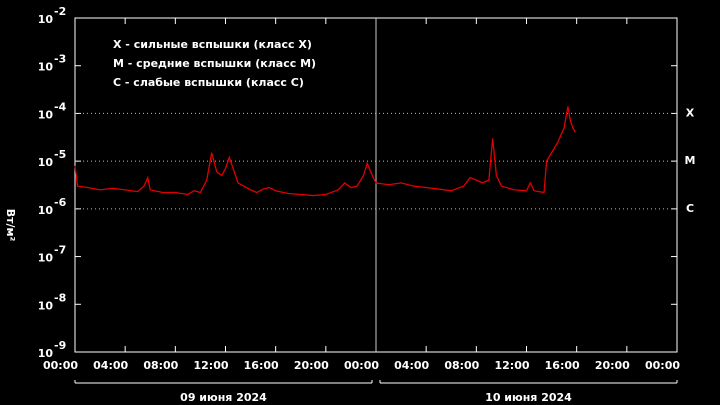 This screenshot has width=720, height=405. Describe the element at coordinates (60, 297) in the screenshot. I see `y-tick-exponent: -8` at that location.